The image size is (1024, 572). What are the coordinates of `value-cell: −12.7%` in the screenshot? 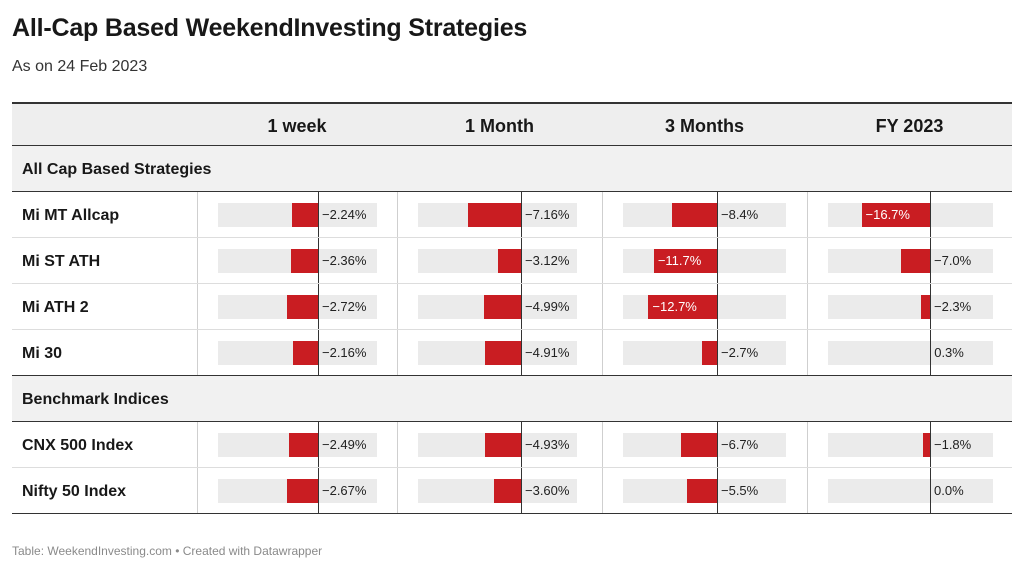 It's located at (705, 306).